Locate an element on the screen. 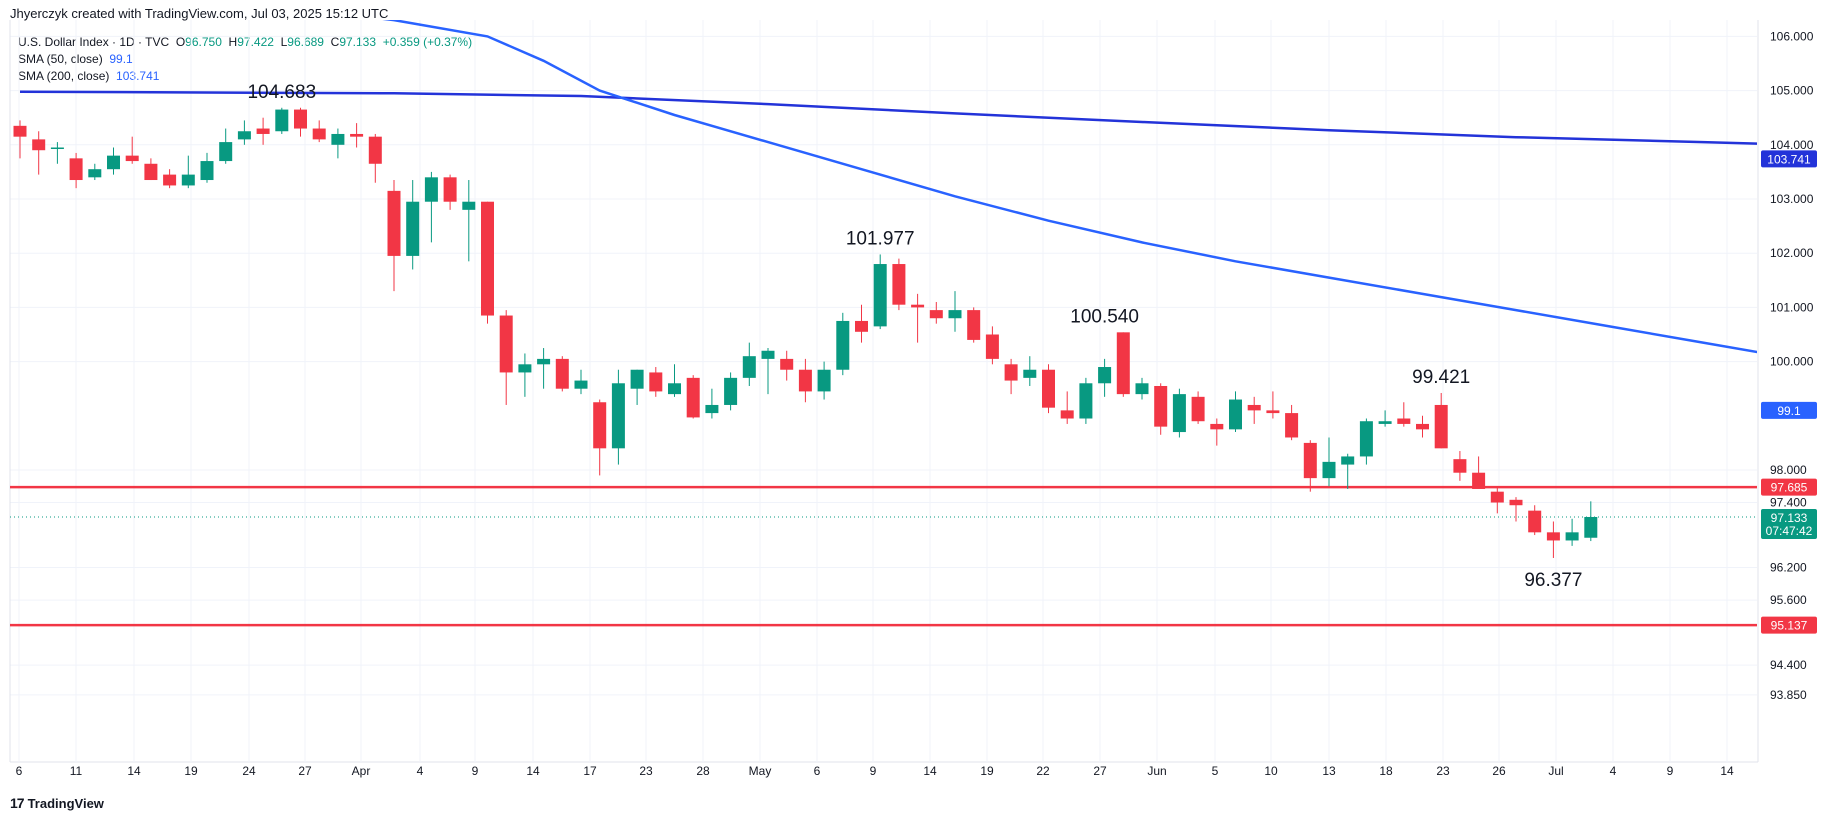 The image size is (1835, 820). sma200-price-tag-bg is located at coordinates (1789, 159).